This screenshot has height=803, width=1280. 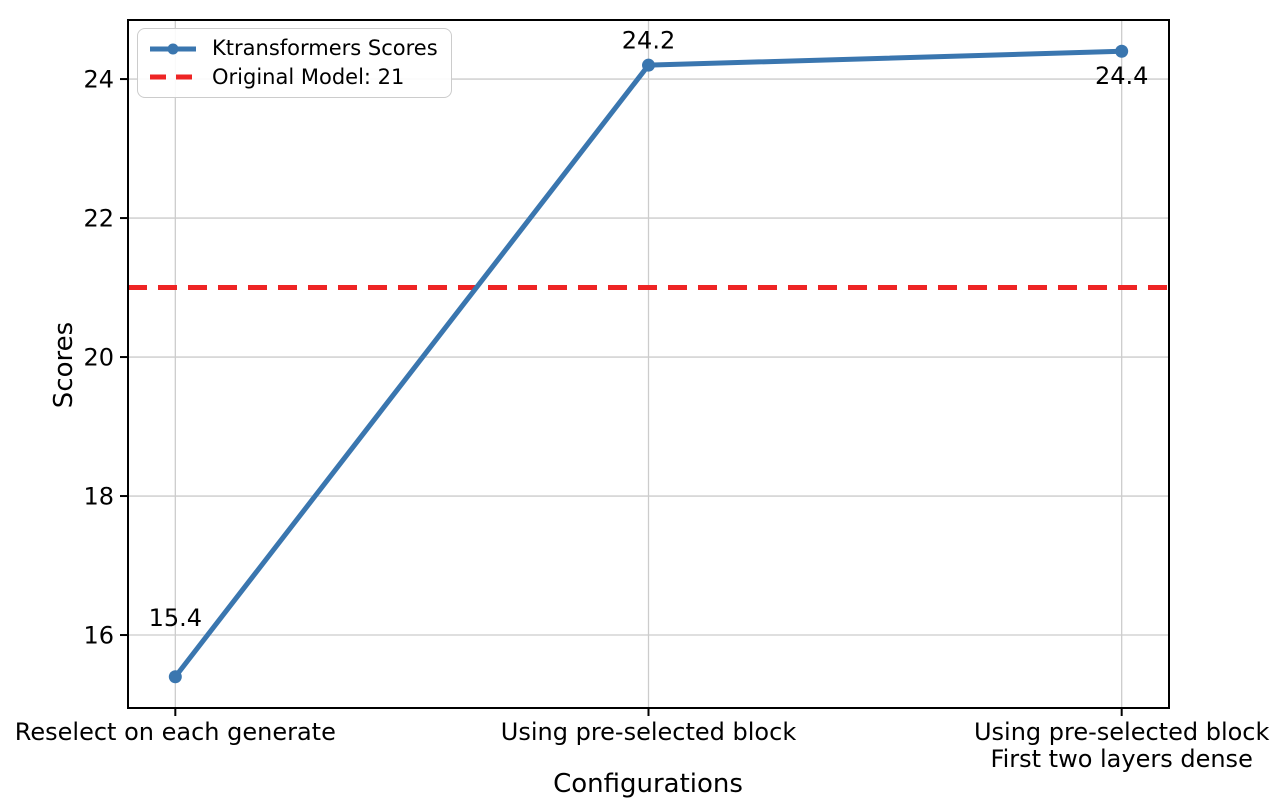 What do you see at coordinates (308, 76) in the screenshot?
I see `legend-entry-label: Original Model: 21` at bounding box center [308, 76].